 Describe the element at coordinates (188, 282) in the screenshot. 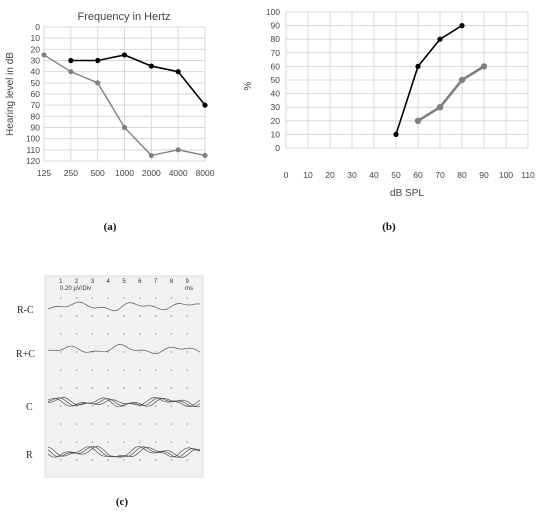

I see `abr-x-tick-label: 9` at that location.